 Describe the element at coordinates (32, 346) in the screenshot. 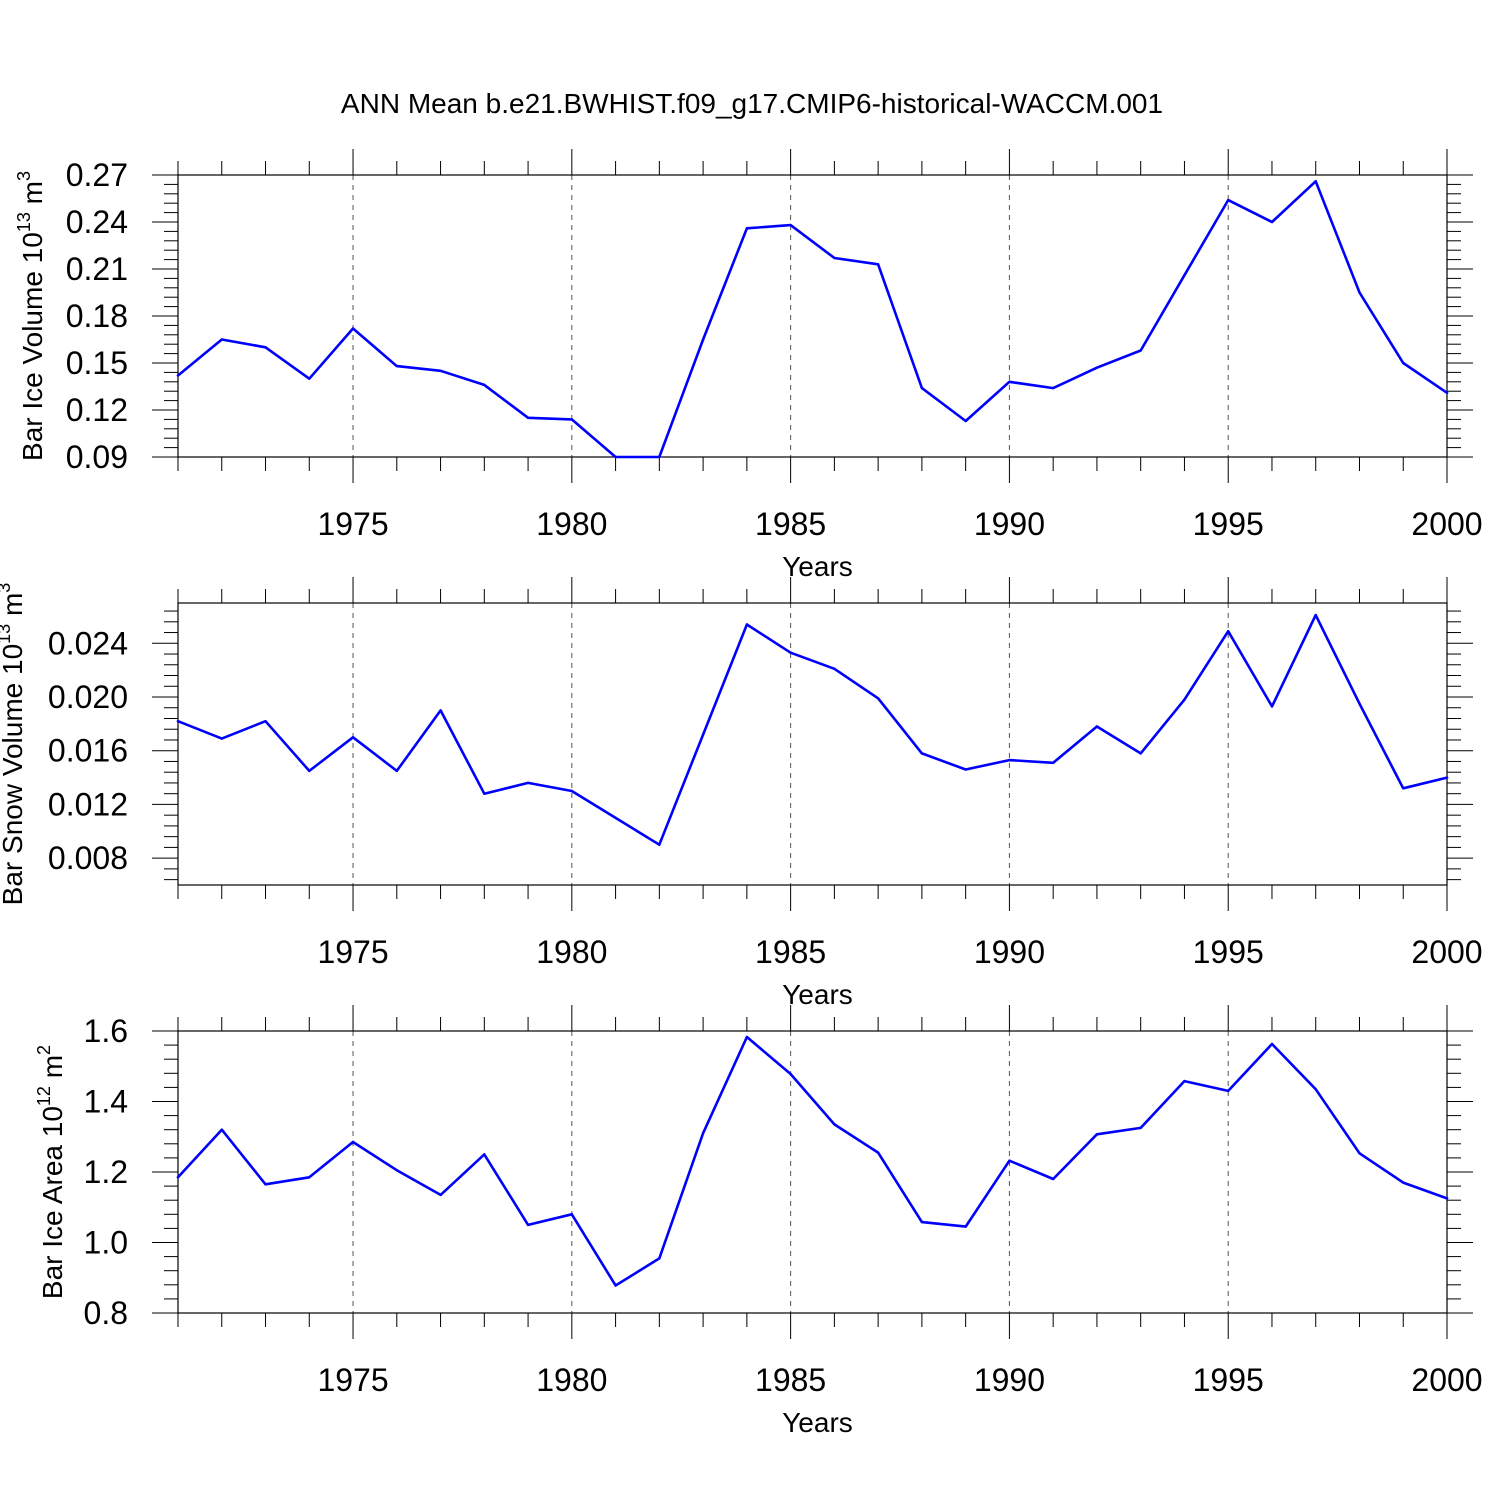

I see `y-axis-label-main: Bar Ice Volume 10` at that location.